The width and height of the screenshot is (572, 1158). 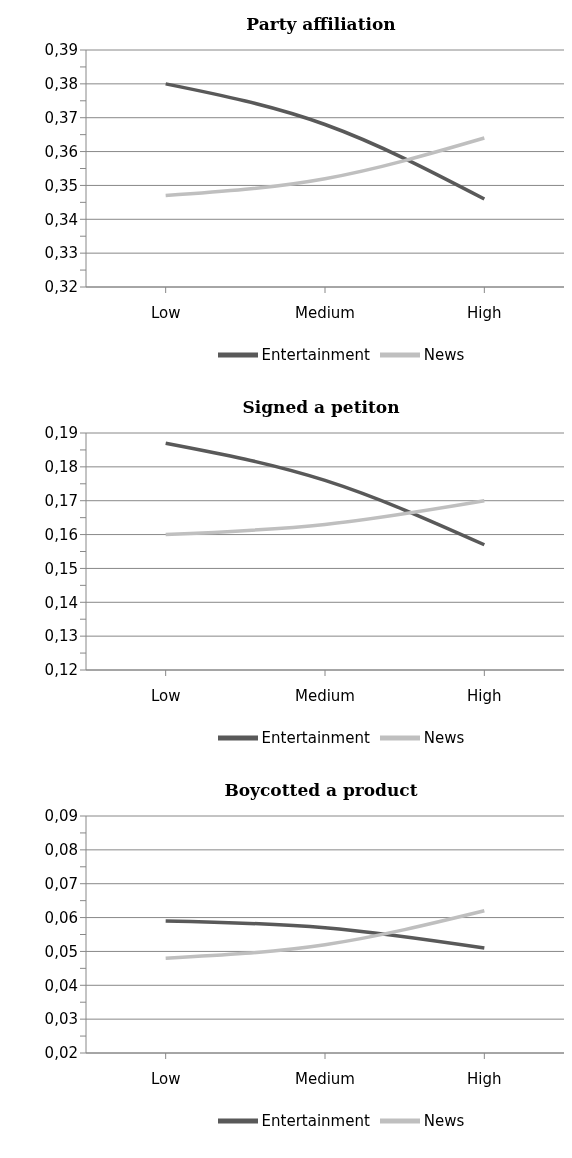 What do you see at coordinates (61, 951) in the screenshot?
I see `y-tick-label: 0,05` at bounding box center [61, 951].